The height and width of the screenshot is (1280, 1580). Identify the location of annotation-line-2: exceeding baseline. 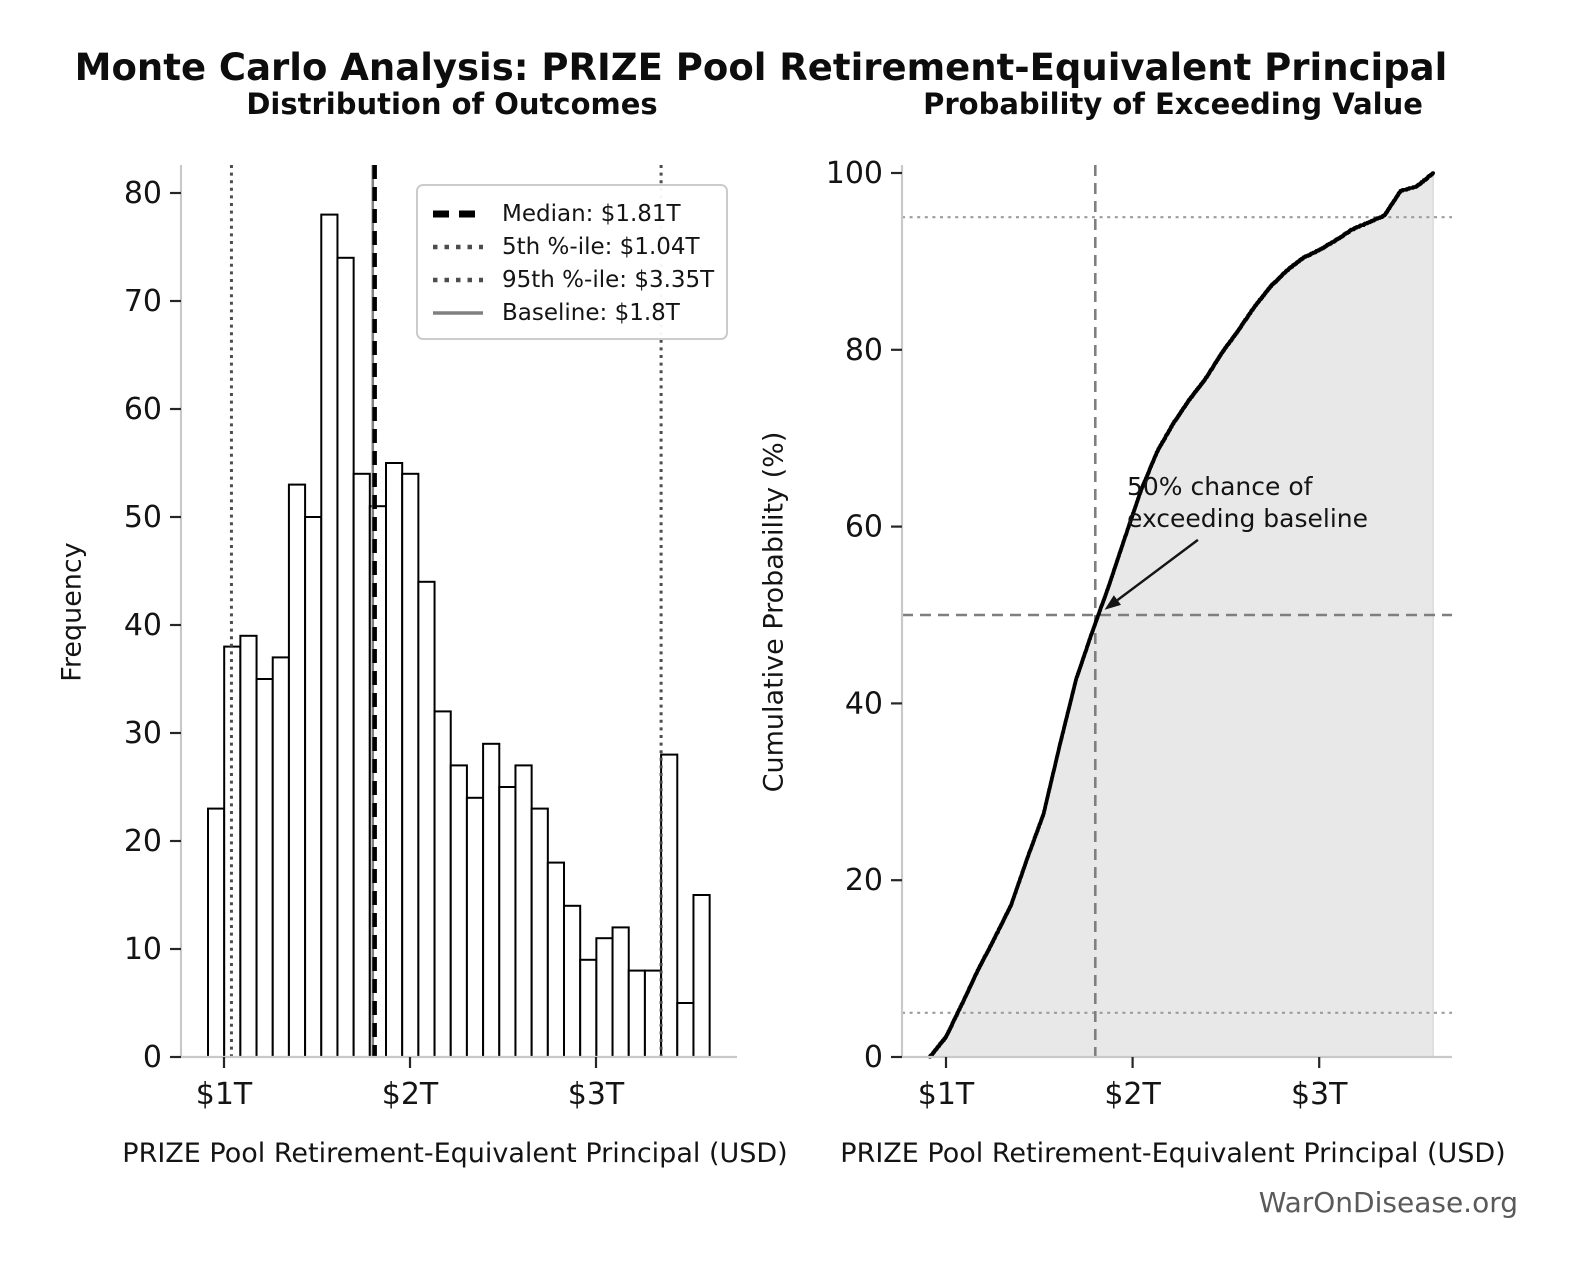
(1247, 518).